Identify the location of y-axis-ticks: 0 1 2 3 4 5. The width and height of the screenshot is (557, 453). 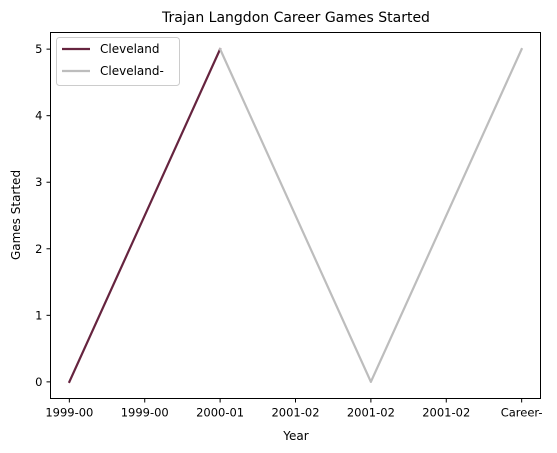
(43, 215).